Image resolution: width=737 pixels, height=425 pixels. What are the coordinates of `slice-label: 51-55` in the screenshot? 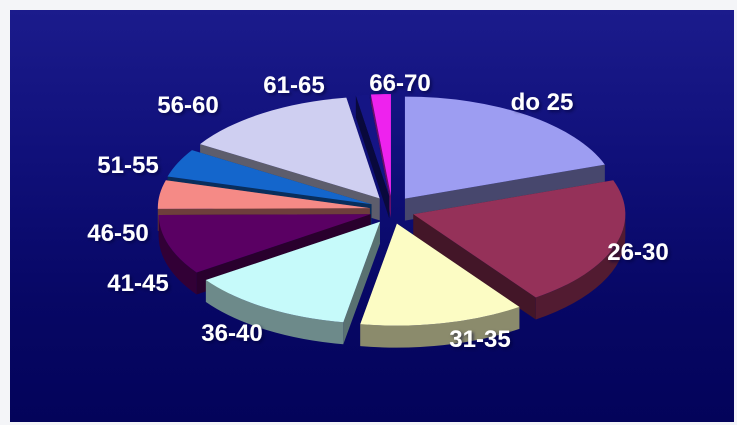 It's located at (127, 165).